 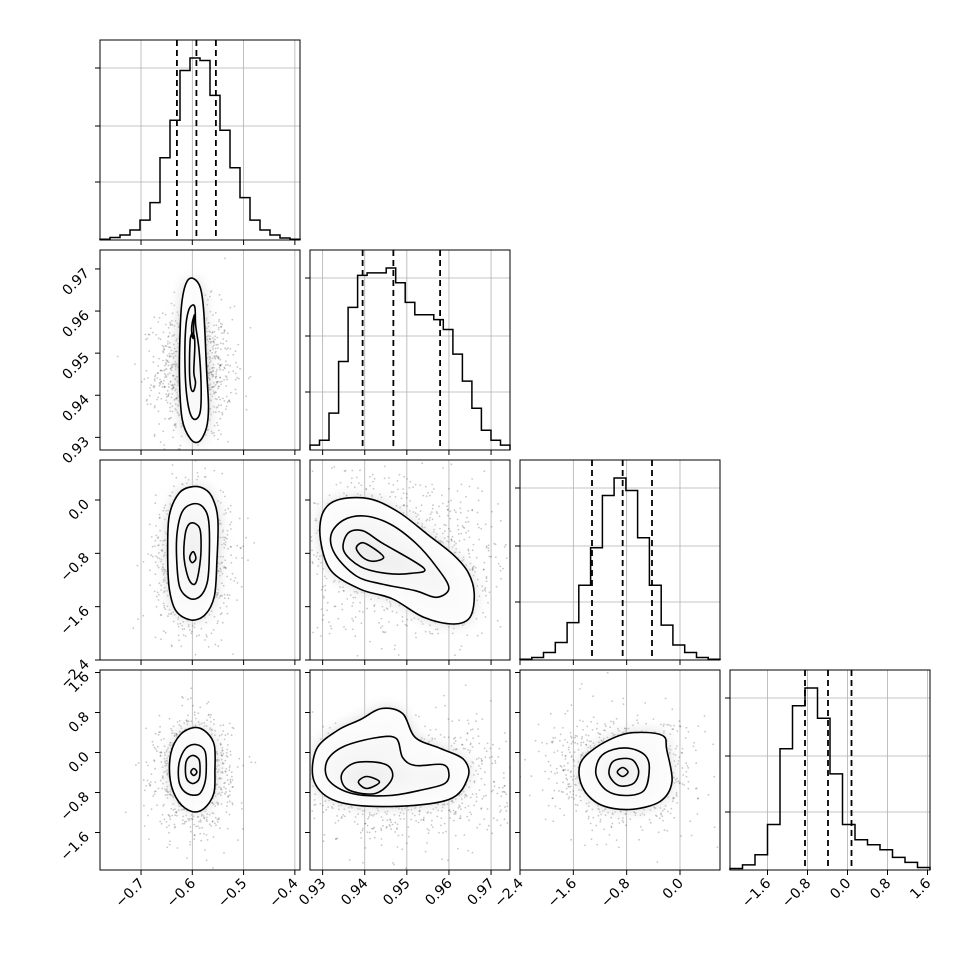 I want to click on scatter-panel-2-3: −2.4 −1.6 −0.8 0.0, so click(x=606, y=790).